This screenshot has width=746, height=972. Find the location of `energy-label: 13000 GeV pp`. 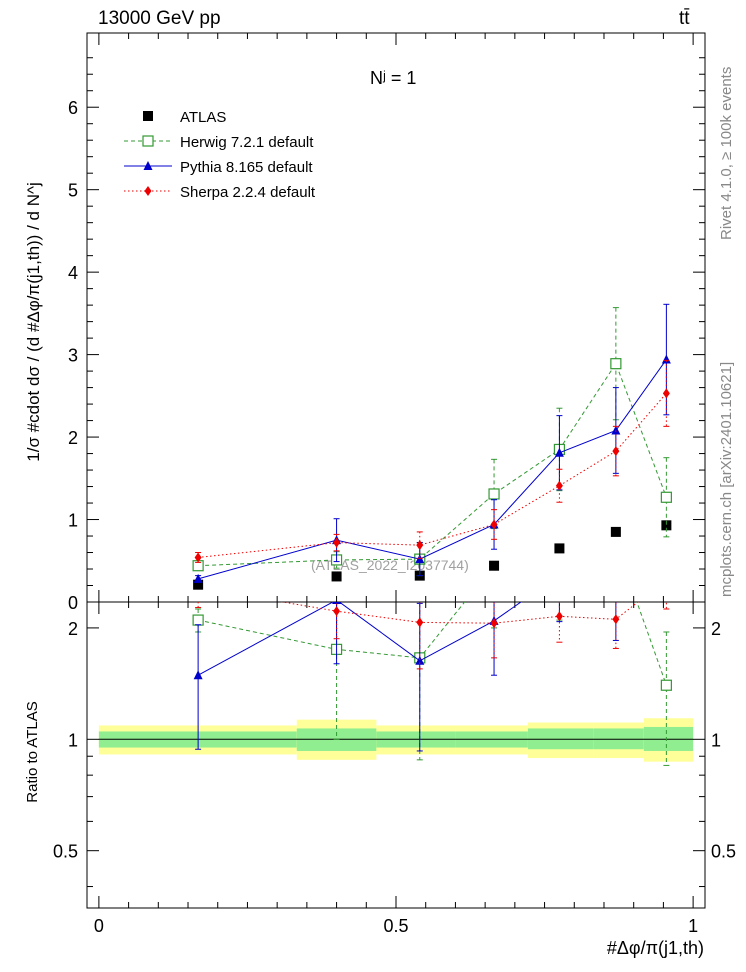

energy-label: 13000 GeV pp is located at coordinates (159, 18).